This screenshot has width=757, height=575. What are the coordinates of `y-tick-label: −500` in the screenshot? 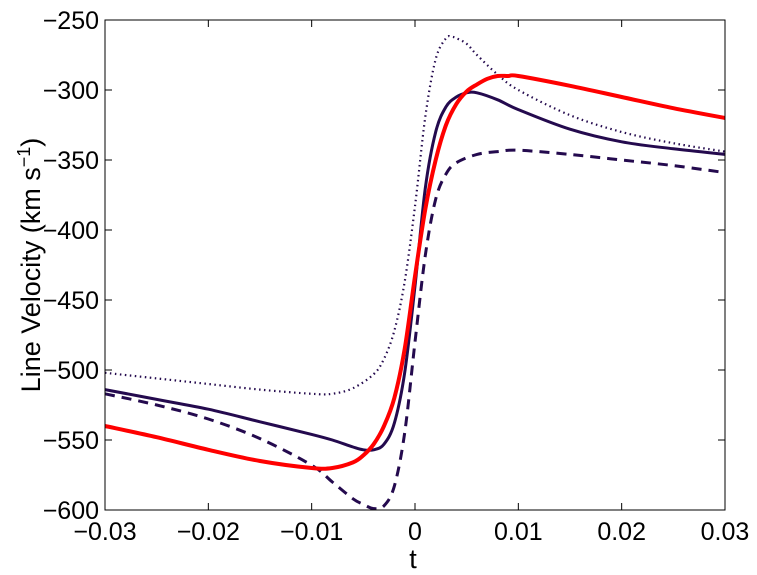 It's located at (71, 371).